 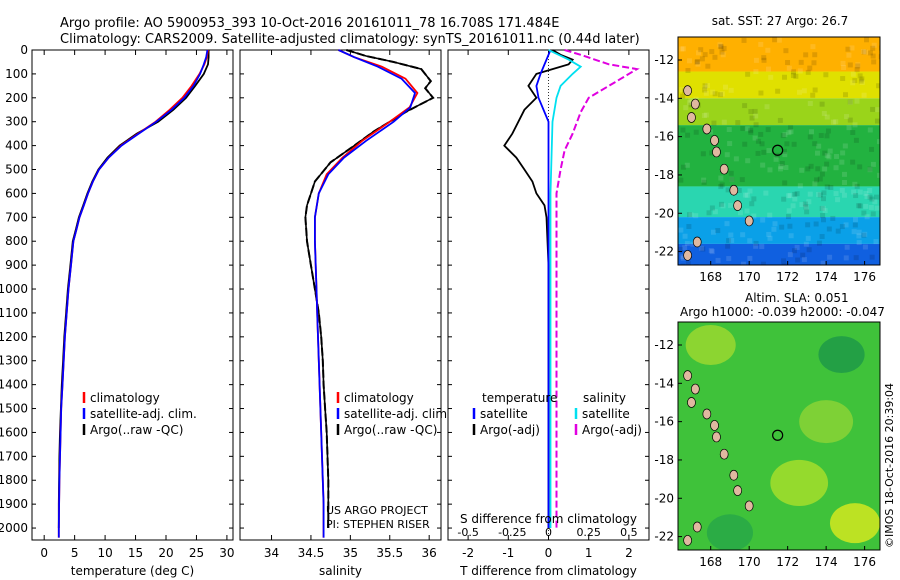 What do you see at coordinates (629, 532) in the screenshot?
I see `s-tick-label: 0.5` at bounding box center [629, 532].